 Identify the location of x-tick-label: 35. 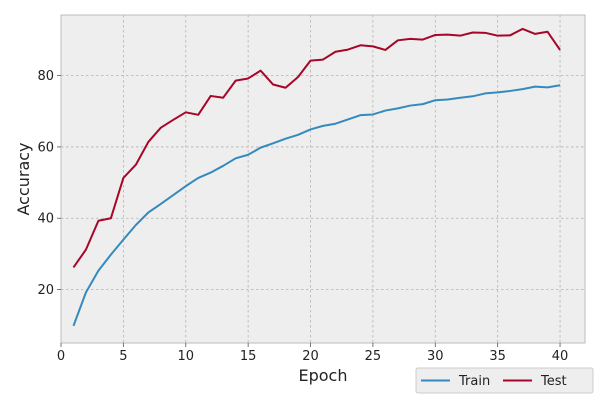
(497, 356).